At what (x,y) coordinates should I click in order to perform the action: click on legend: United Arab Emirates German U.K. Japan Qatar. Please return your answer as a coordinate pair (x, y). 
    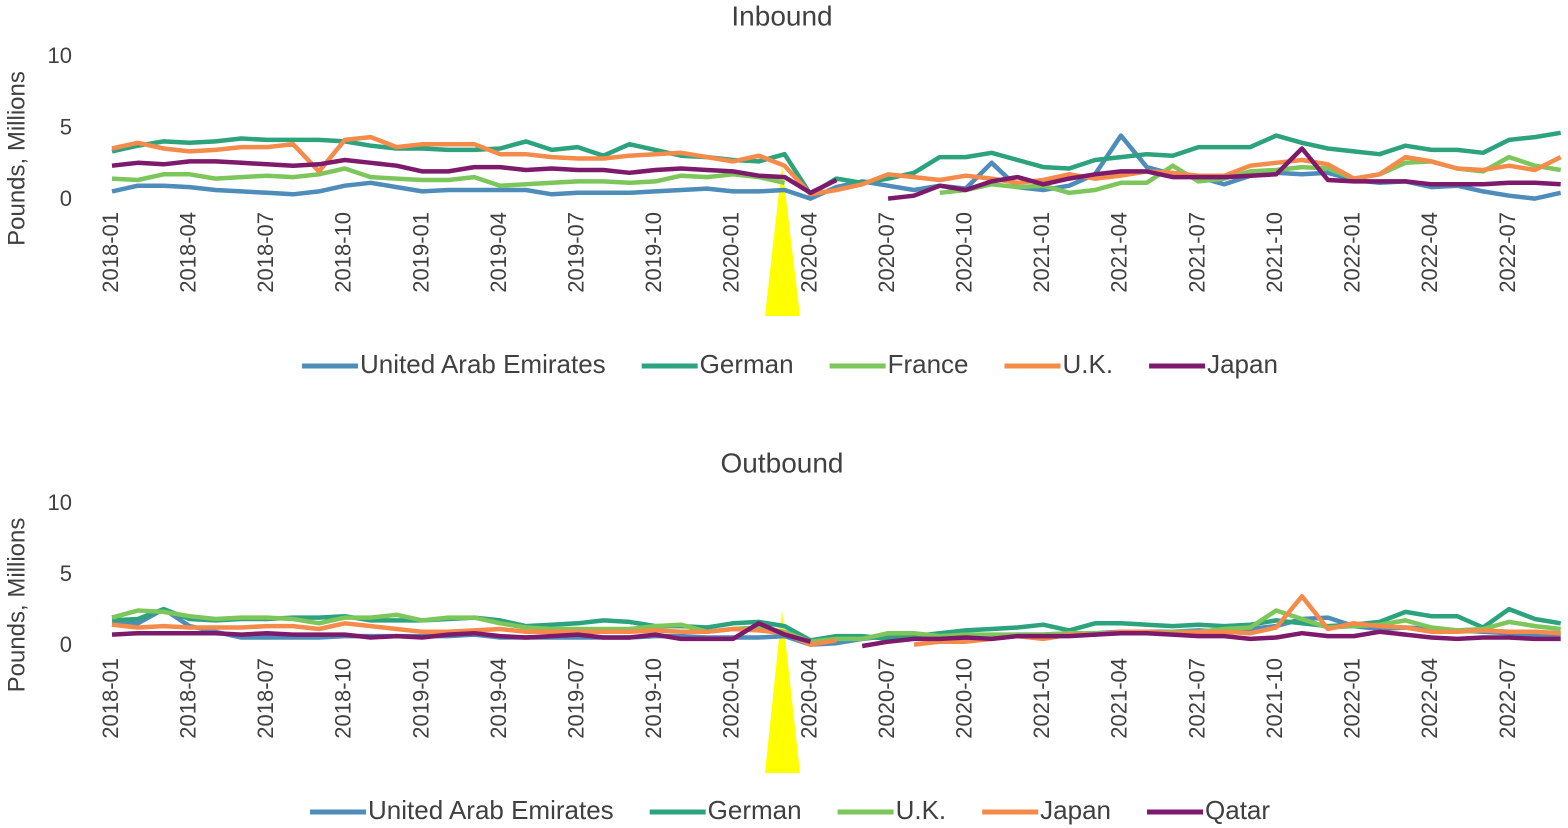
    Looking at the image, I should click on (790, 810).